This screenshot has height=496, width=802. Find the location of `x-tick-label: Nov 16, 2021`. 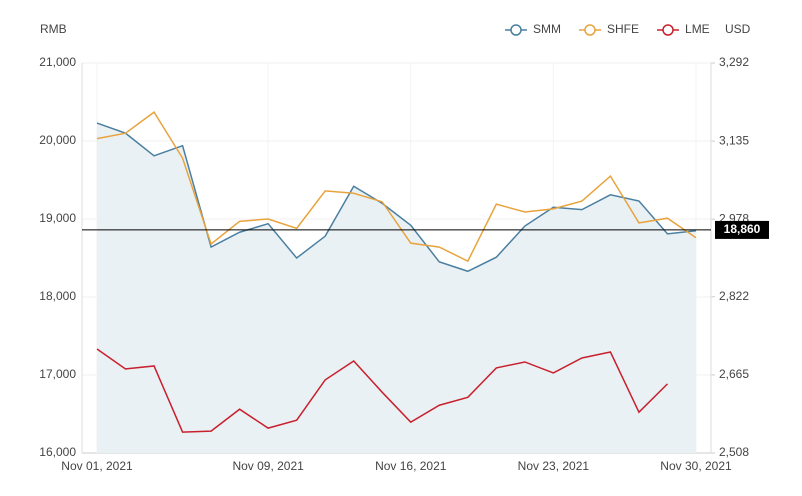

x-tick-label: Nov 16, 2021 is located at coordinates (411, 466).